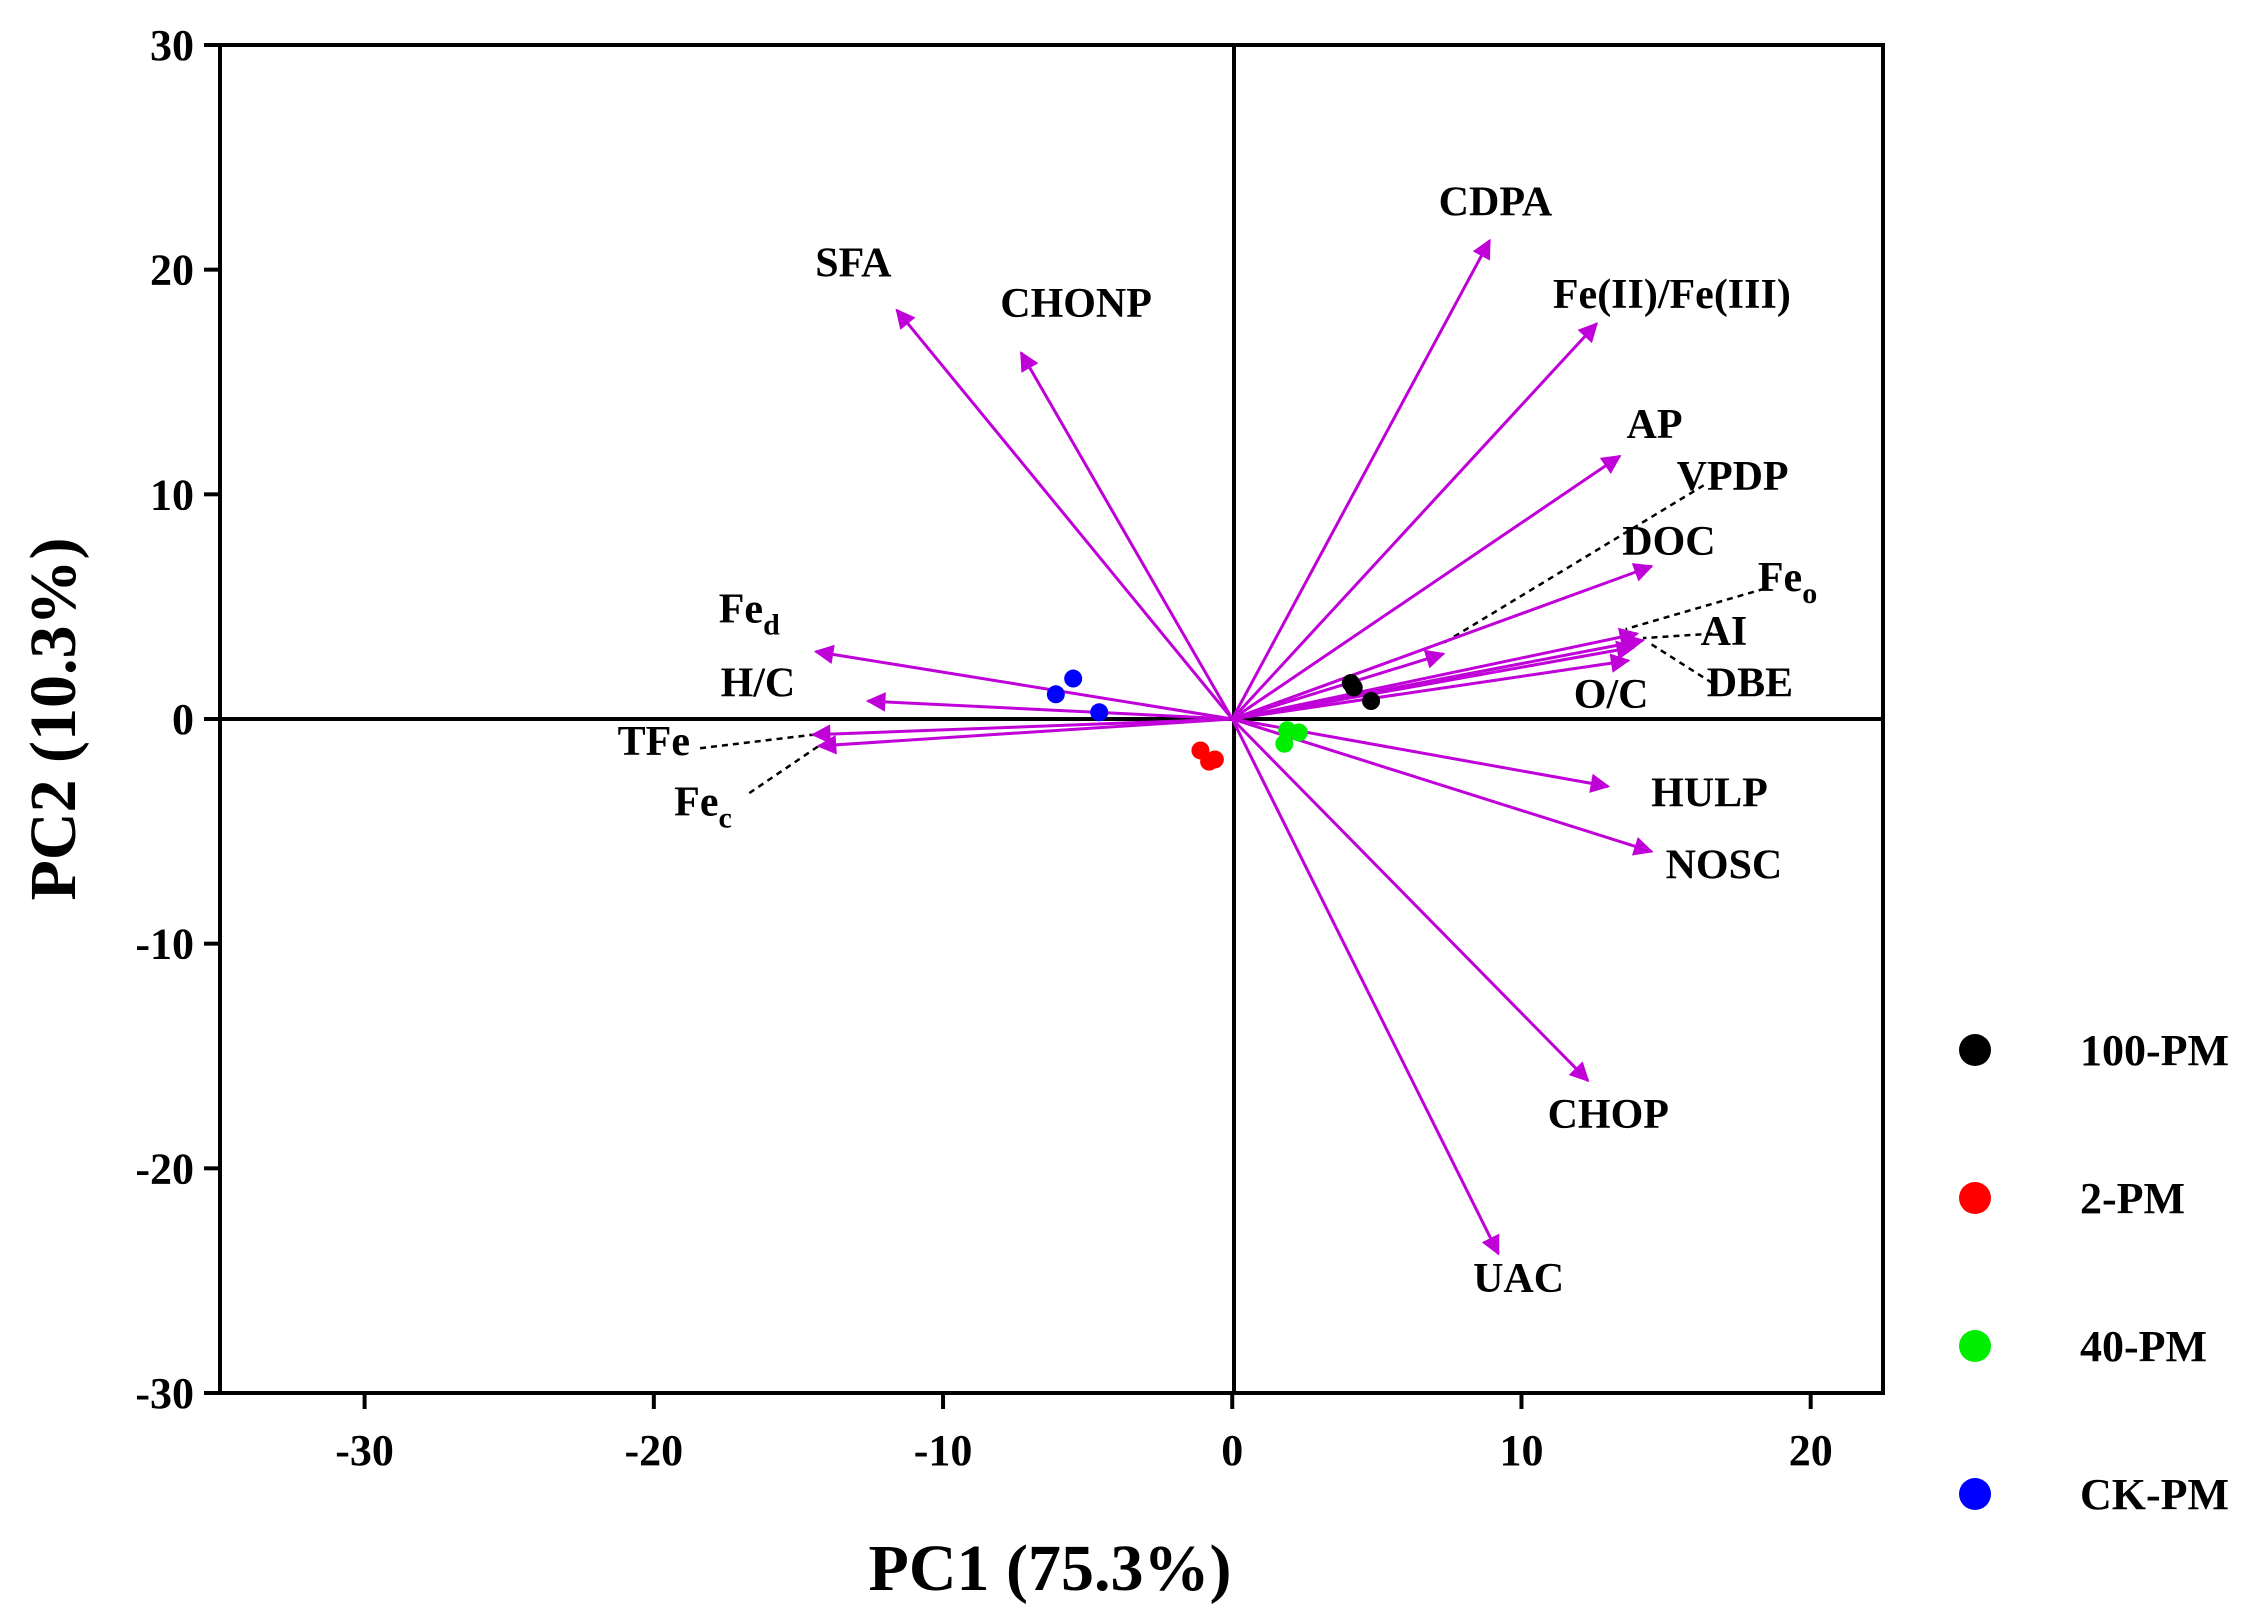 This screenshot has width=2260, height=1613. I want to click on label-text: NOSC, so click(1724, 866).